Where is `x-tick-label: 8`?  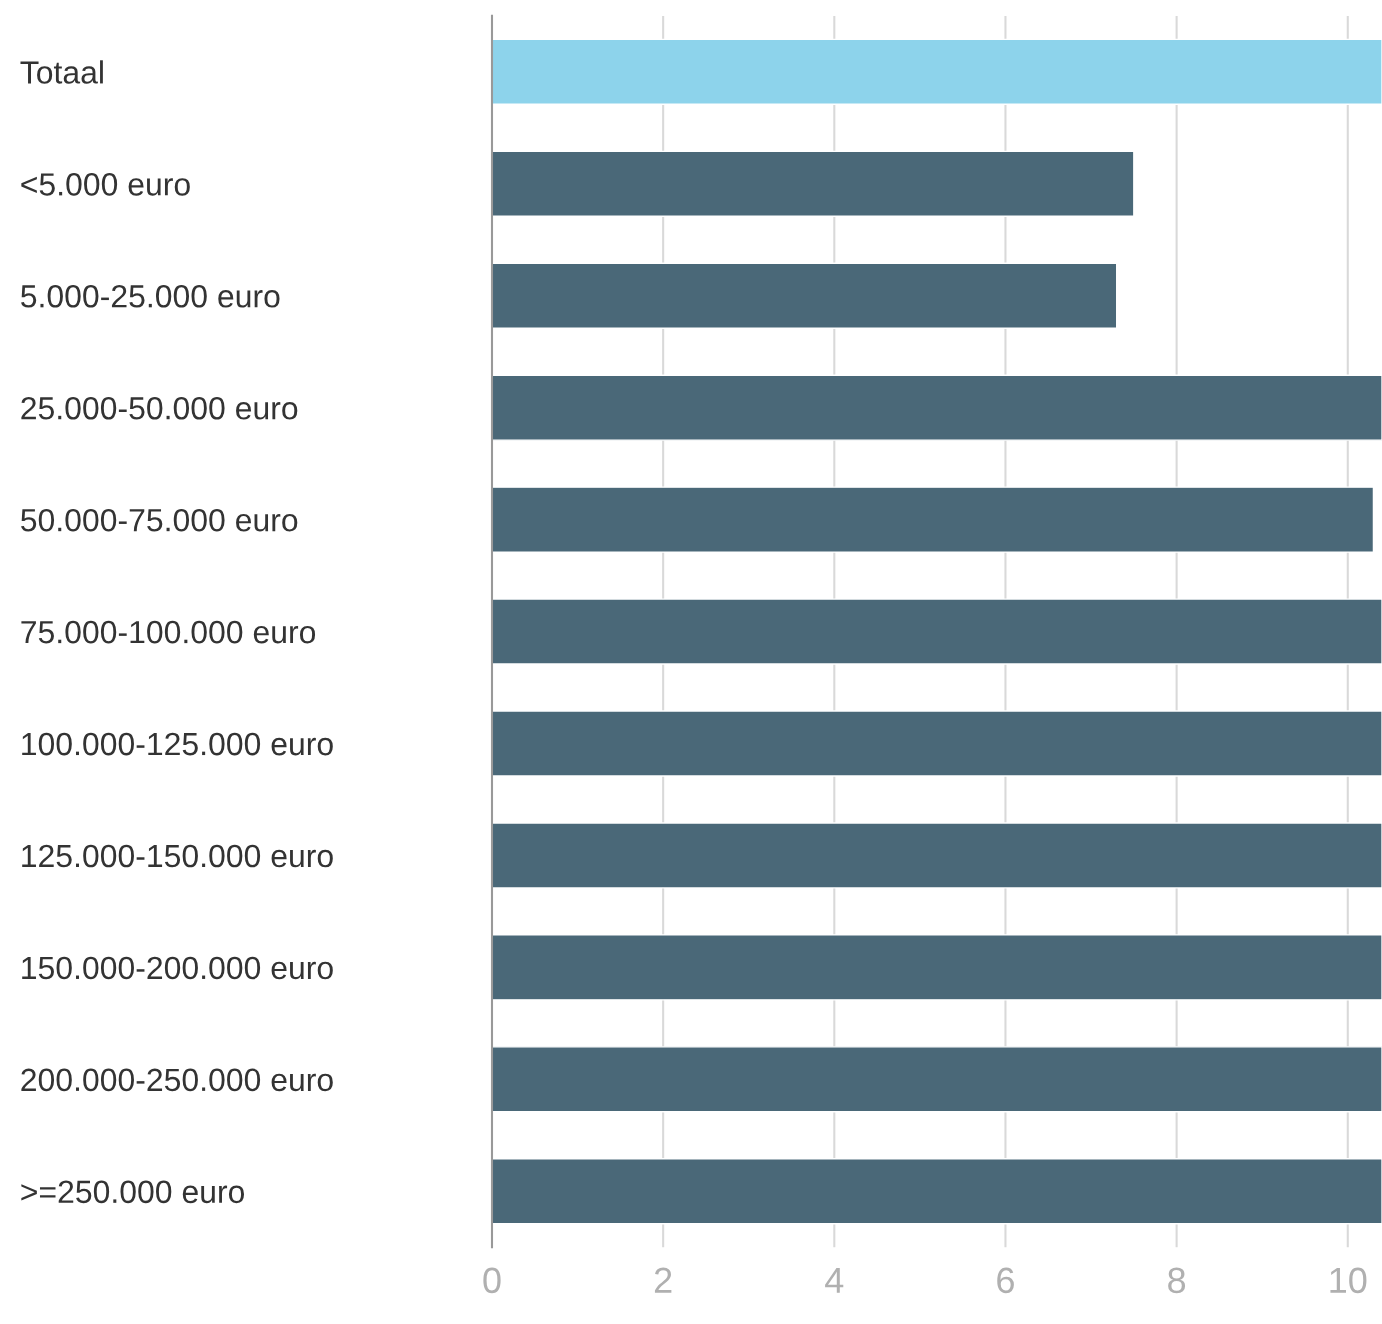 x-tick-label: 8 is located at coordinates (1177, 1280).